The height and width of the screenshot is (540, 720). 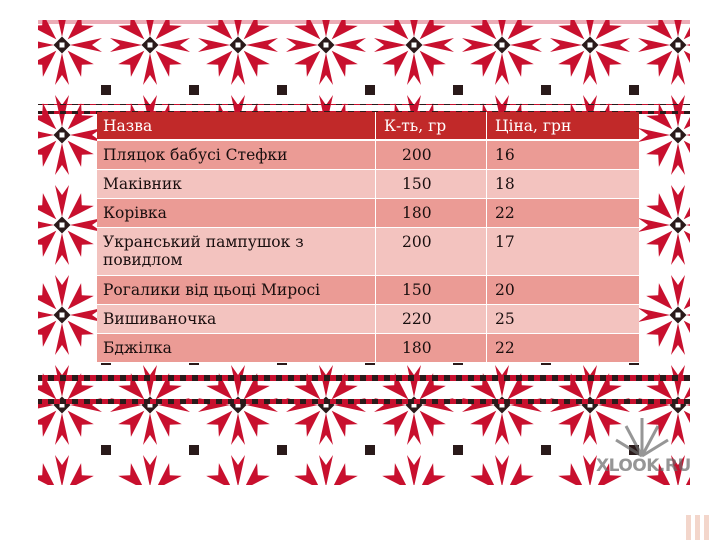 What do you see at coordinates (236, 213) in the screenshot?
I see `cell-name: Корівка` at bounding box center [236, 213].